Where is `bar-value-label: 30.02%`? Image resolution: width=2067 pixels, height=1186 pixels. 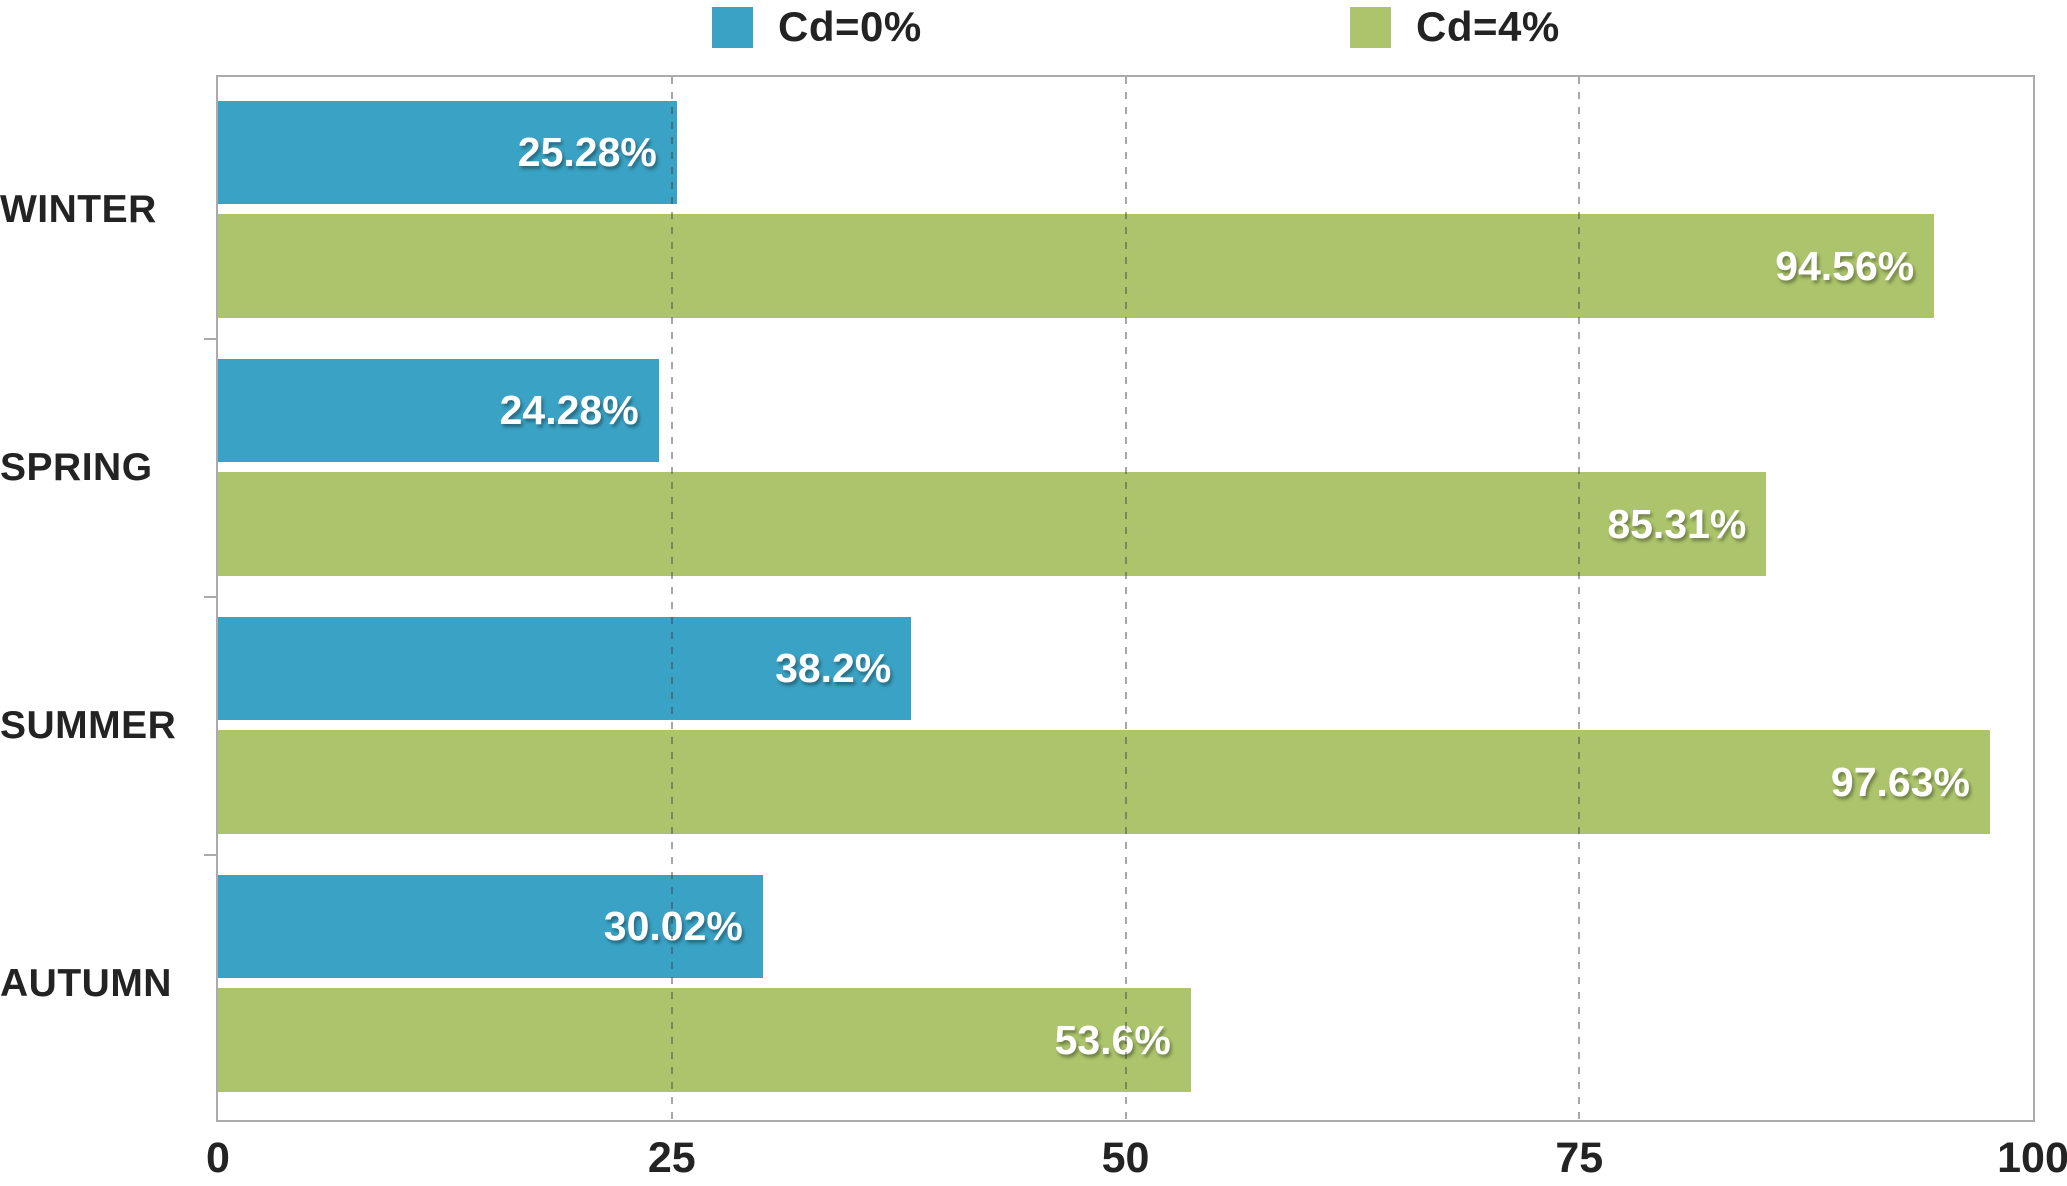
bar-value-label: 30.02% is located at coordinates (673, 926).